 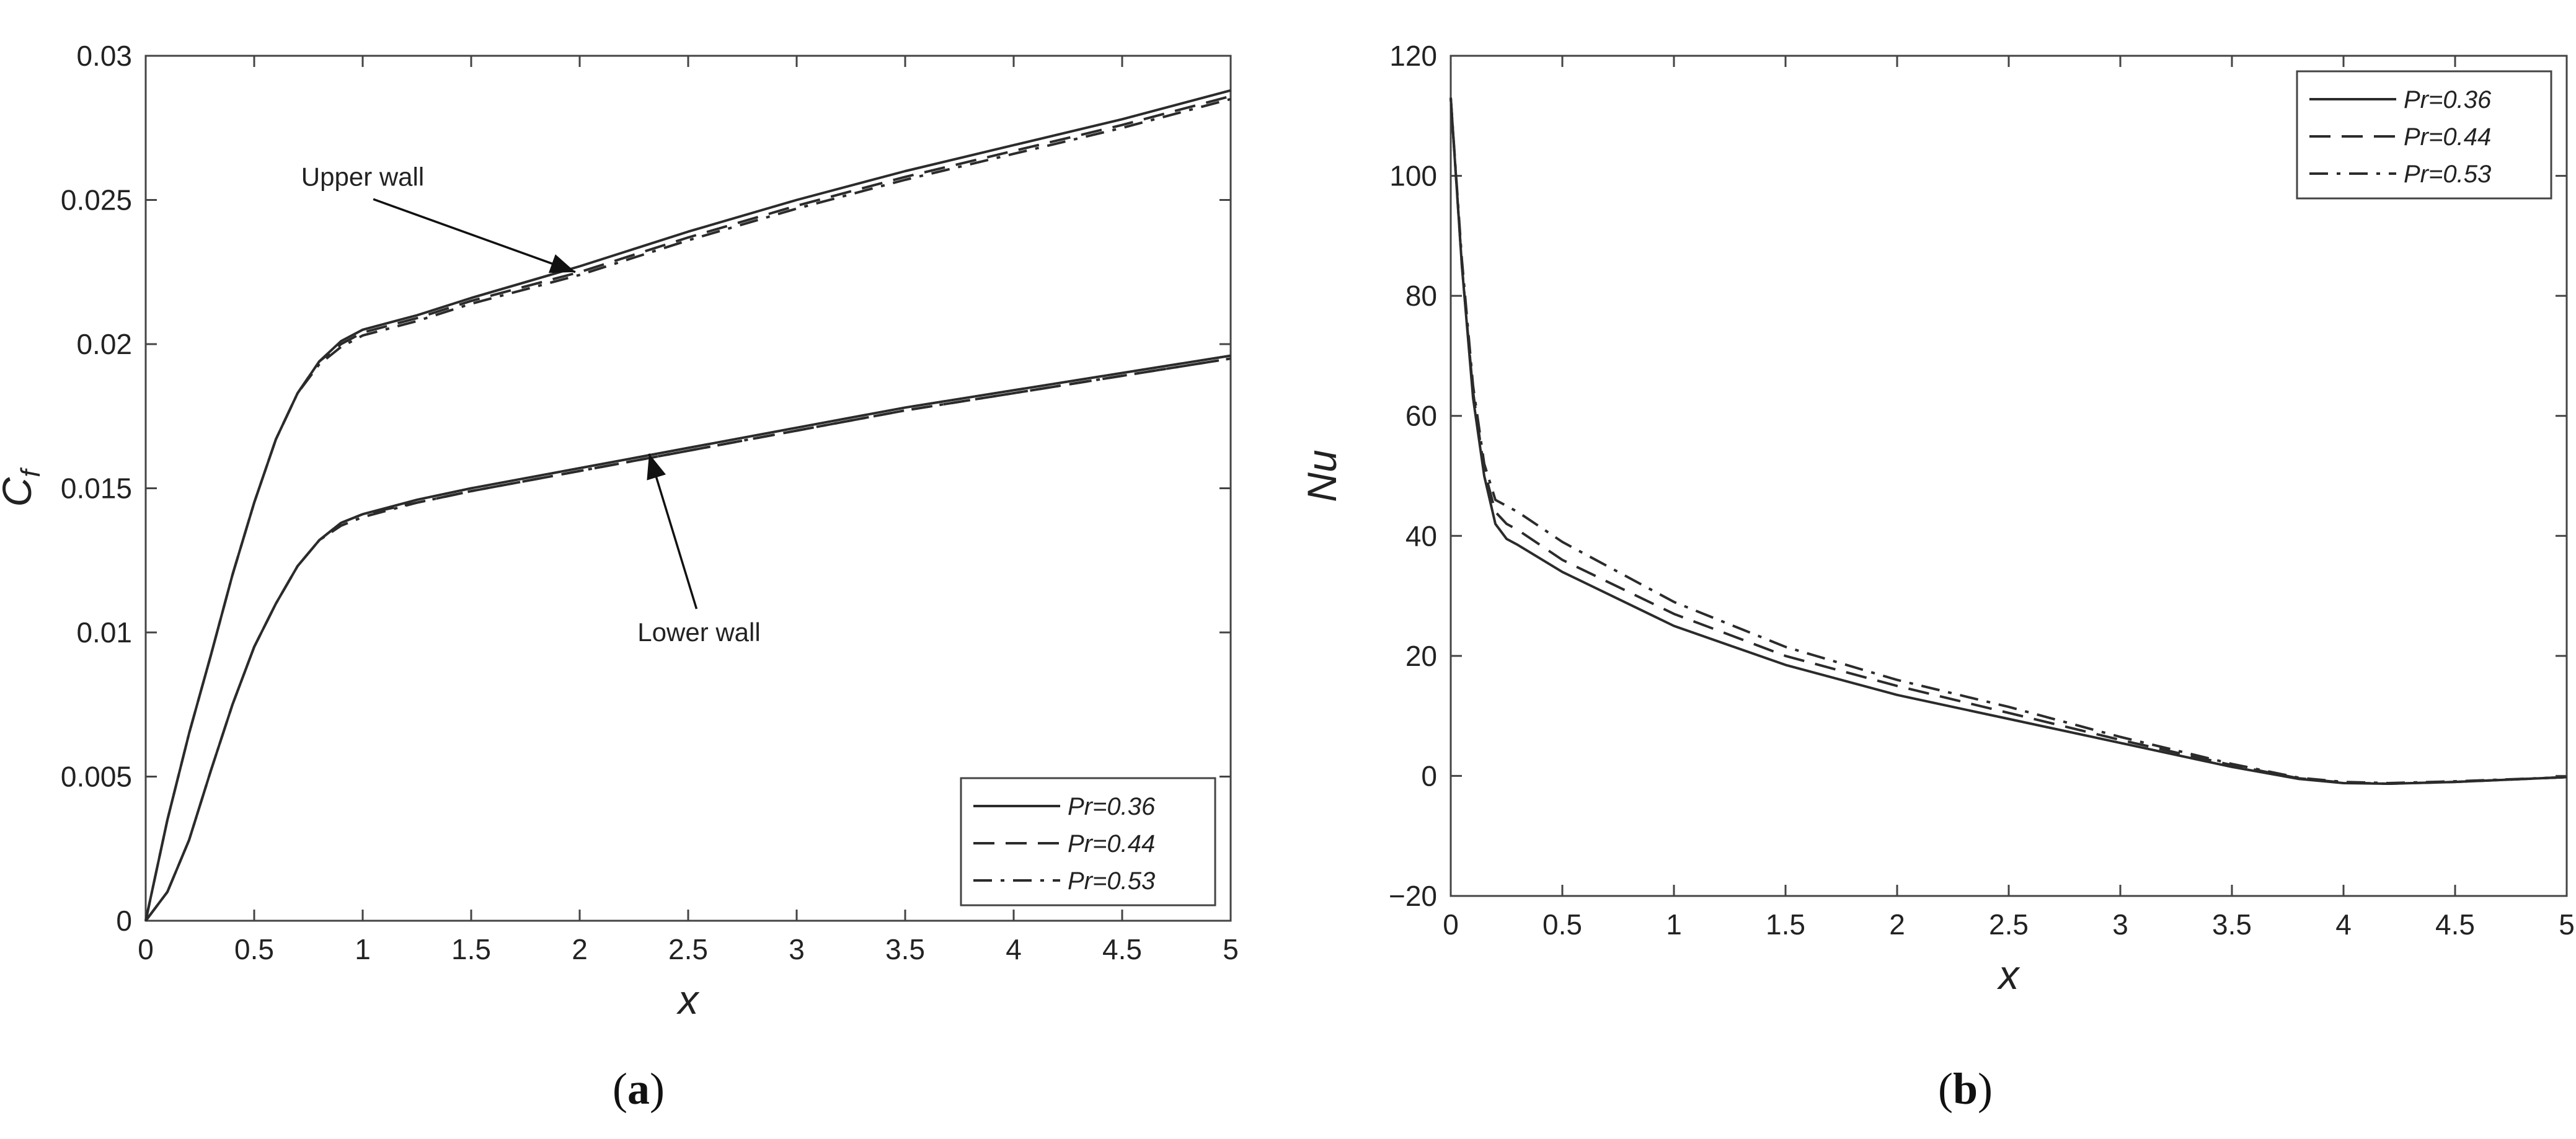 I want to click on annotation-label: Upper wall, so click(x=362, y=176).